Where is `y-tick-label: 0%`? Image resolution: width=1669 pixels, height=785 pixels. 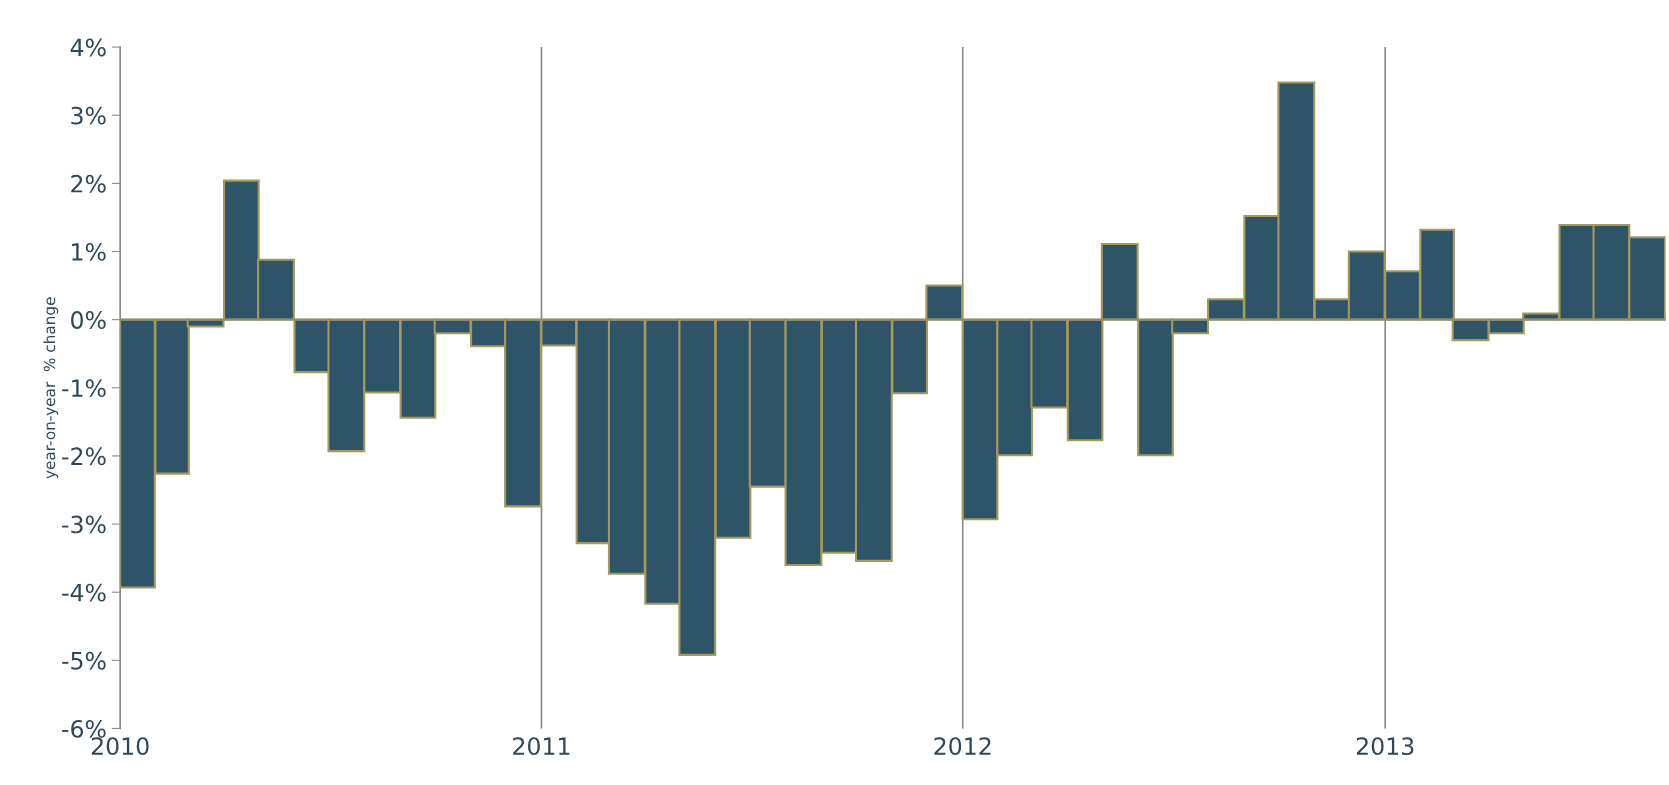
y-tick-label: 0% is located at coordinates (88, 320).